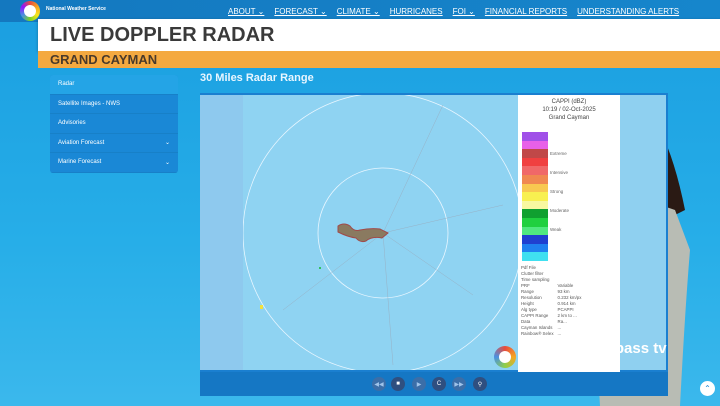 This screenshot has width=720, height=406. Describe the element at coordinates (81, 142) in the screenshot. I see `sidebar-item-label: Aviation Forecast` at that location.